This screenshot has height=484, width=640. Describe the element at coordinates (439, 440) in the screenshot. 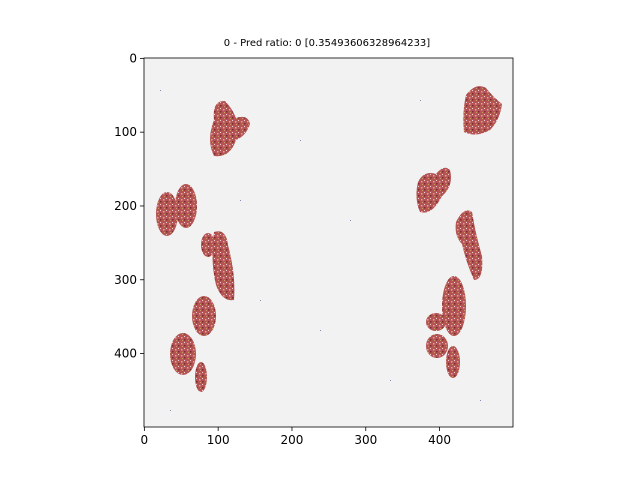

I see `x-tick-label: 400` at that location.